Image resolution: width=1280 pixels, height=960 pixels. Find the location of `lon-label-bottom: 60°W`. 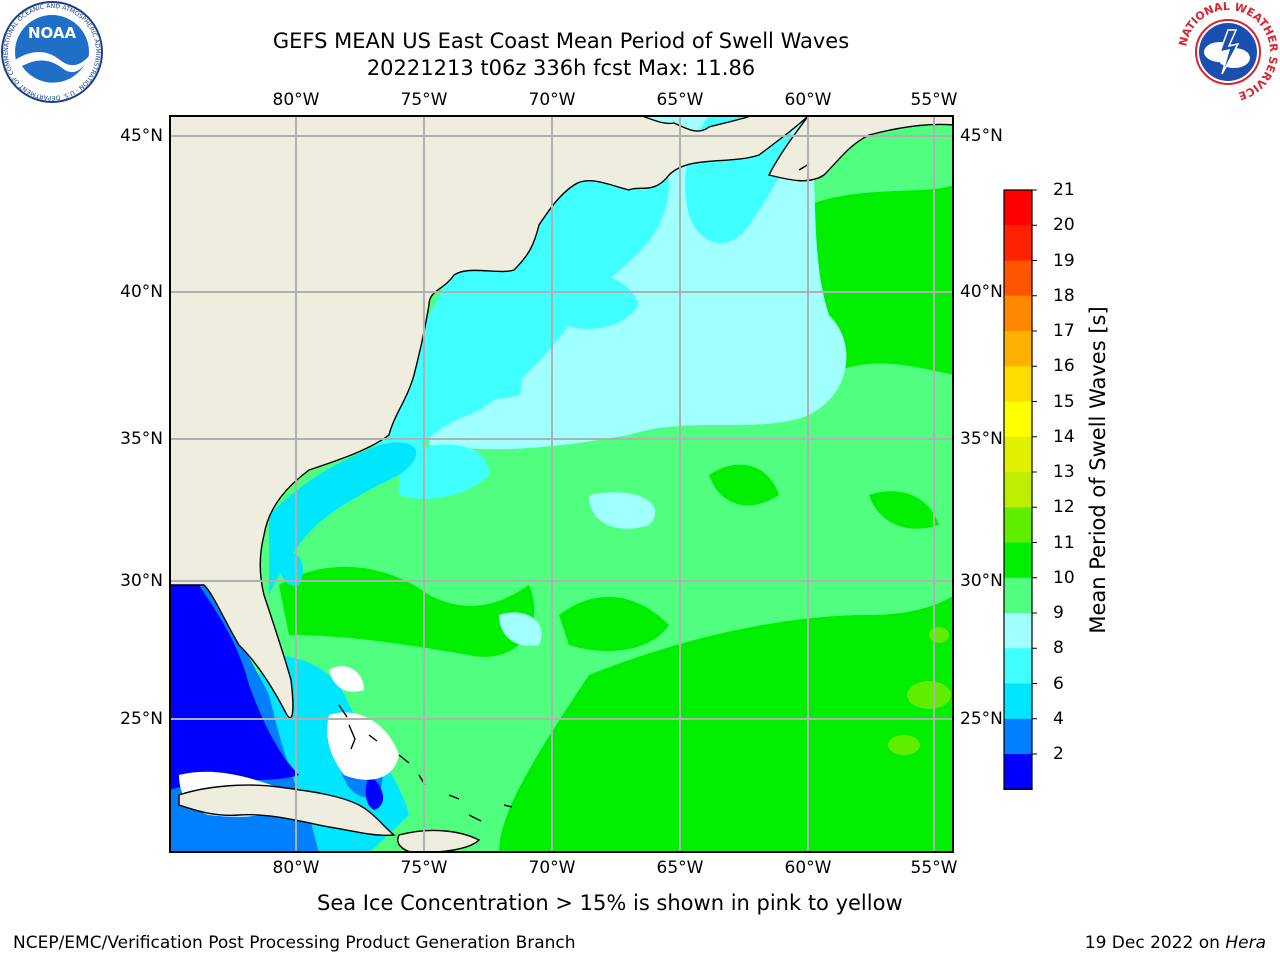

lon-label-bottom: 60°W is located at coordinates (808, 868).